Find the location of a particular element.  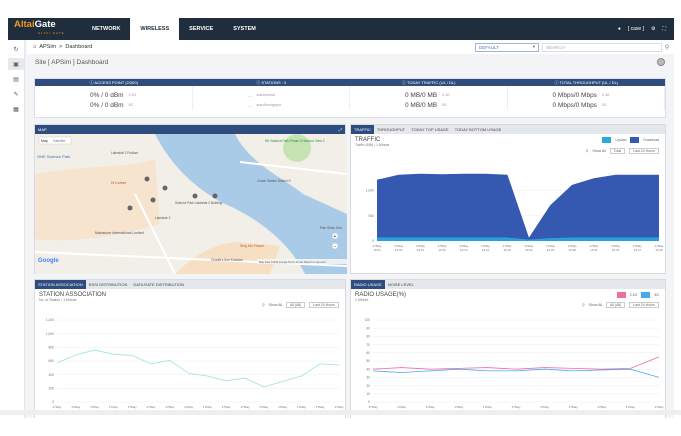

chart-icon: ▤ is located at coordinates (16, 79).